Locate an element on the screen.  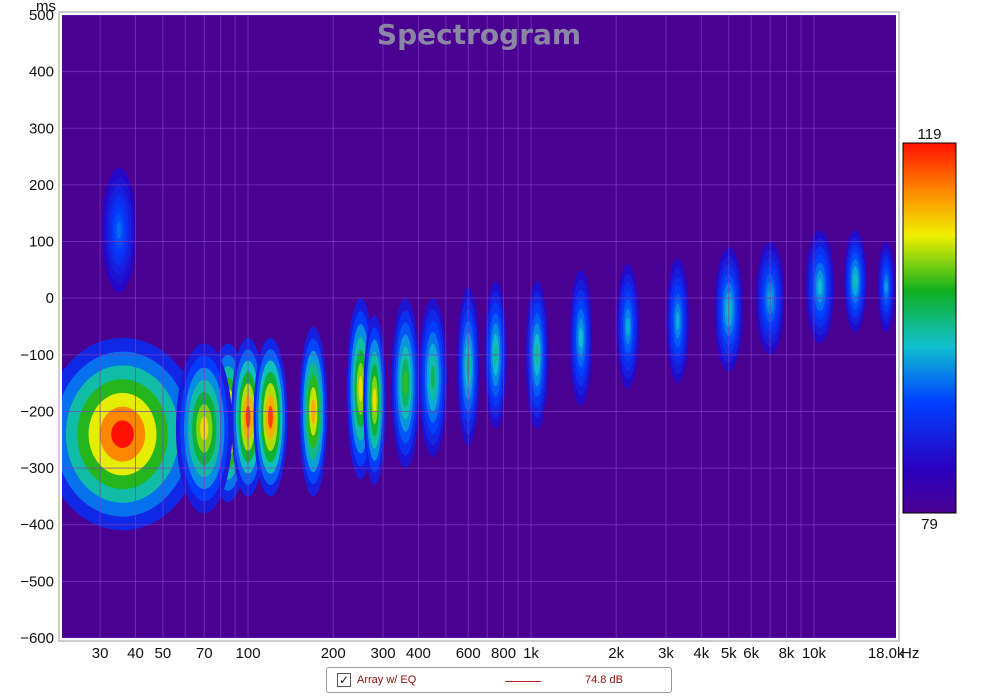
x-tick-label: 2k is located at coordinates (616, 653).